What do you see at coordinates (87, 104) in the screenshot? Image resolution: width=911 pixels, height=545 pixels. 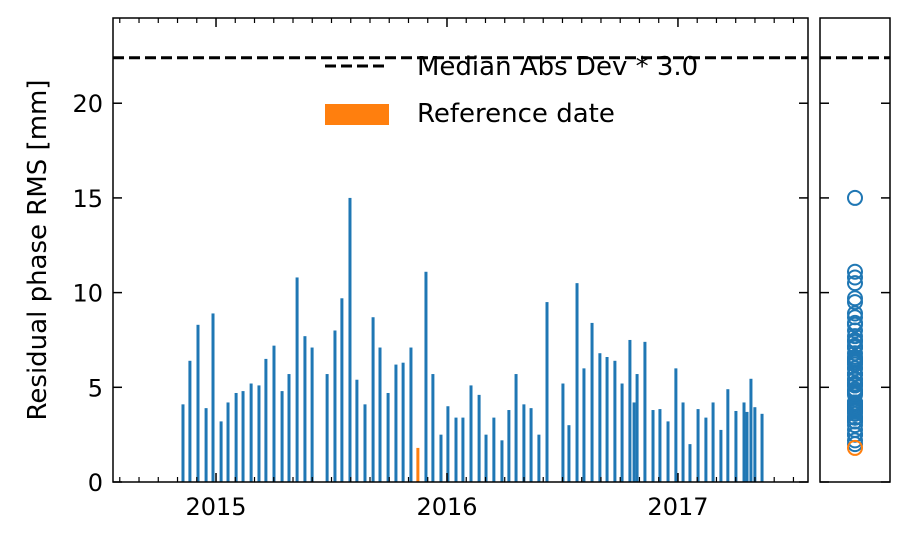 I see `y-tick-label: 20` at bounding box center [87, 104].